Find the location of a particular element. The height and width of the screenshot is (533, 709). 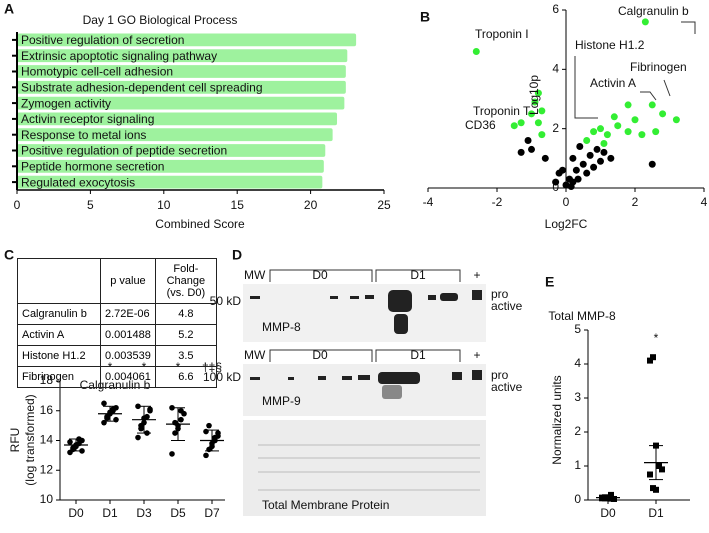

y-tick-label: 3 is located at coordinates (577, 397).